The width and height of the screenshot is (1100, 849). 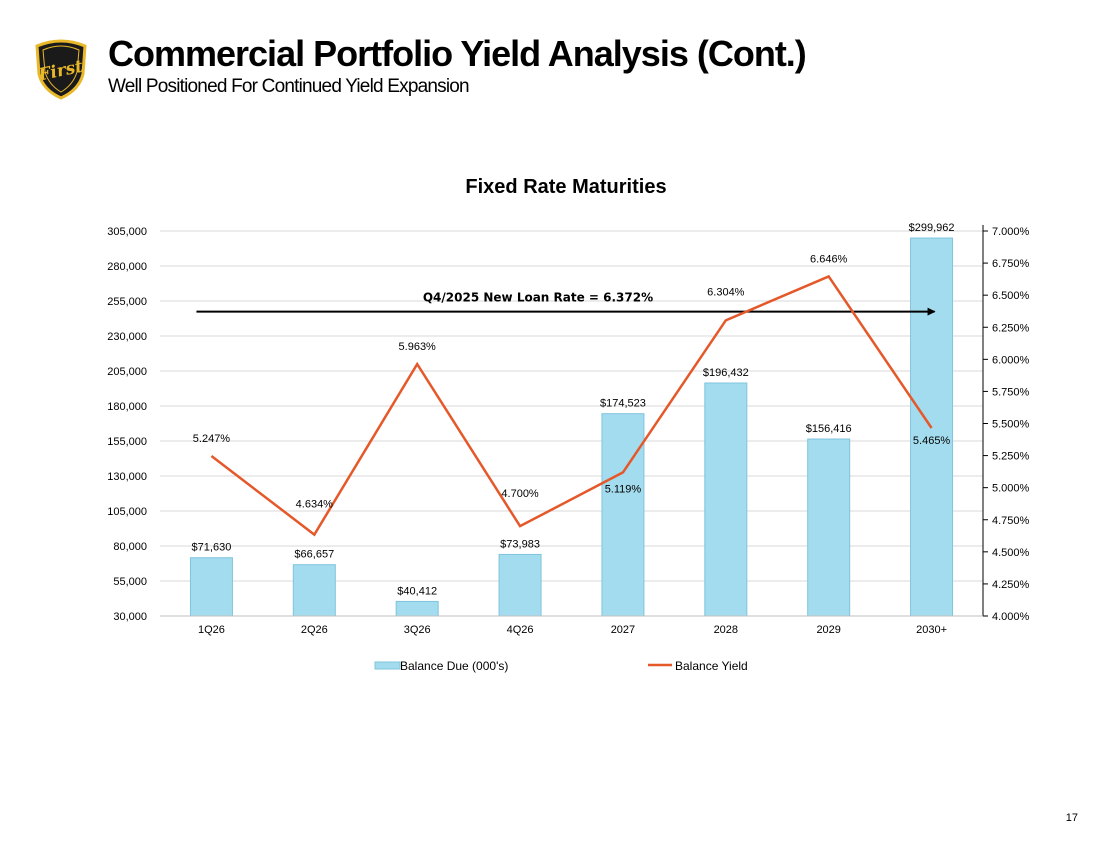 I want to click on legend-label-balance-due: Balance Due (000's), so click(x=454, y=666).